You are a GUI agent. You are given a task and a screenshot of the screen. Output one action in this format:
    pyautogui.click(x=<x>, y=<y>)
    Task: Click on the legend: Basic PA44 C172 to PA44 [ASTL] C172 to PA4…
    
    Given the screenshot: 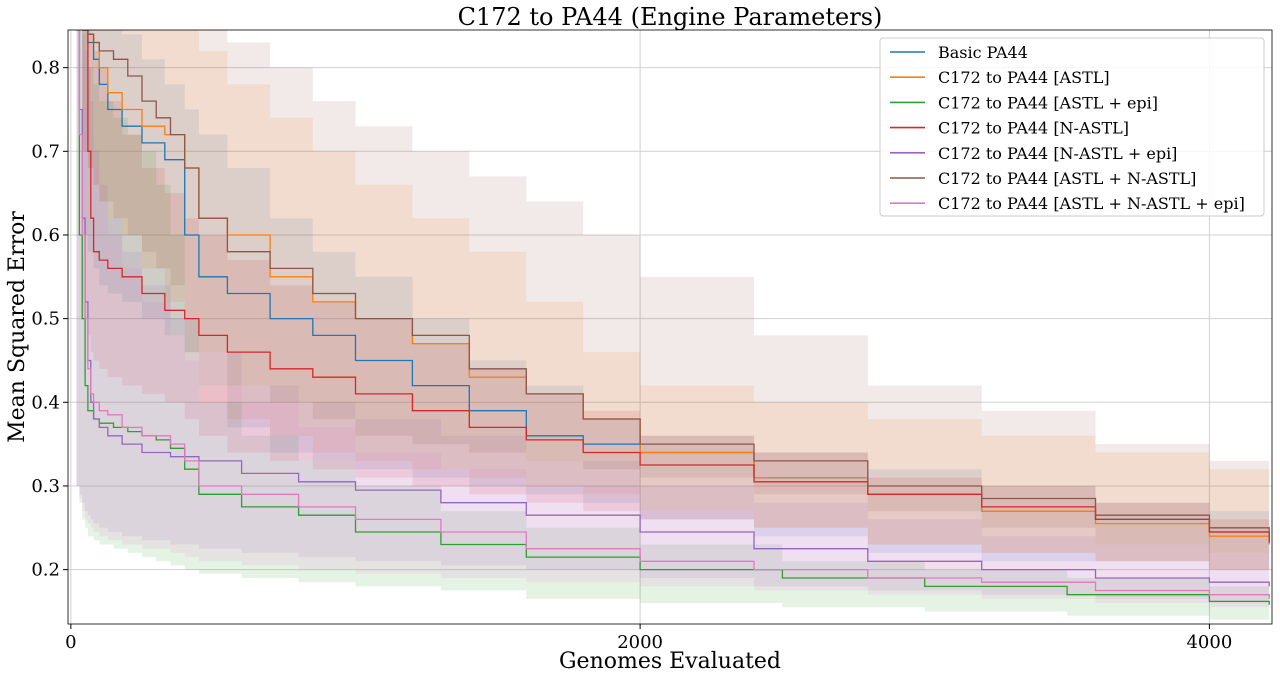 What is the action you would take?
    pyautogui.click(x=1072, y=127)
    